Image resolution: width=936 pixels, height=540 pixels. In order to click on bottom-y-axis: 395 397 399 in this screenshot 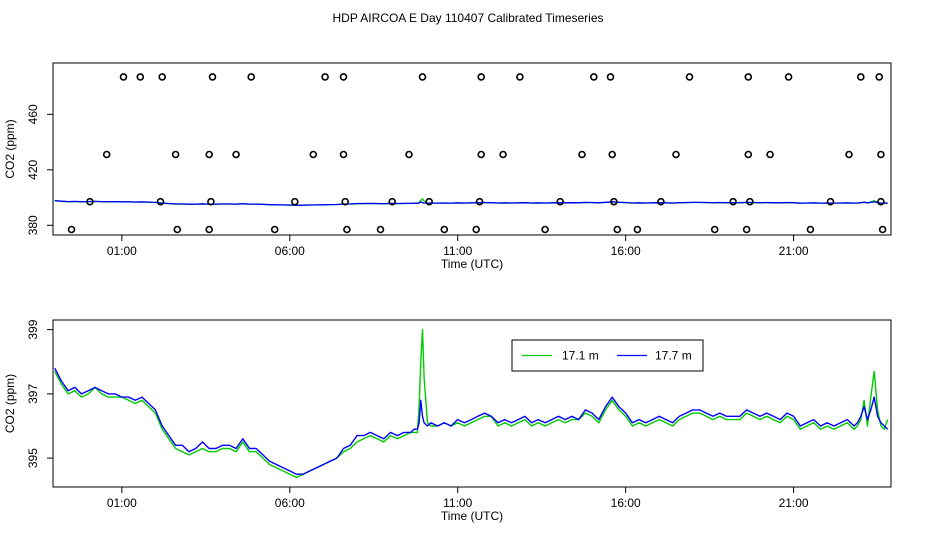, I will do `click(39, 393)`.